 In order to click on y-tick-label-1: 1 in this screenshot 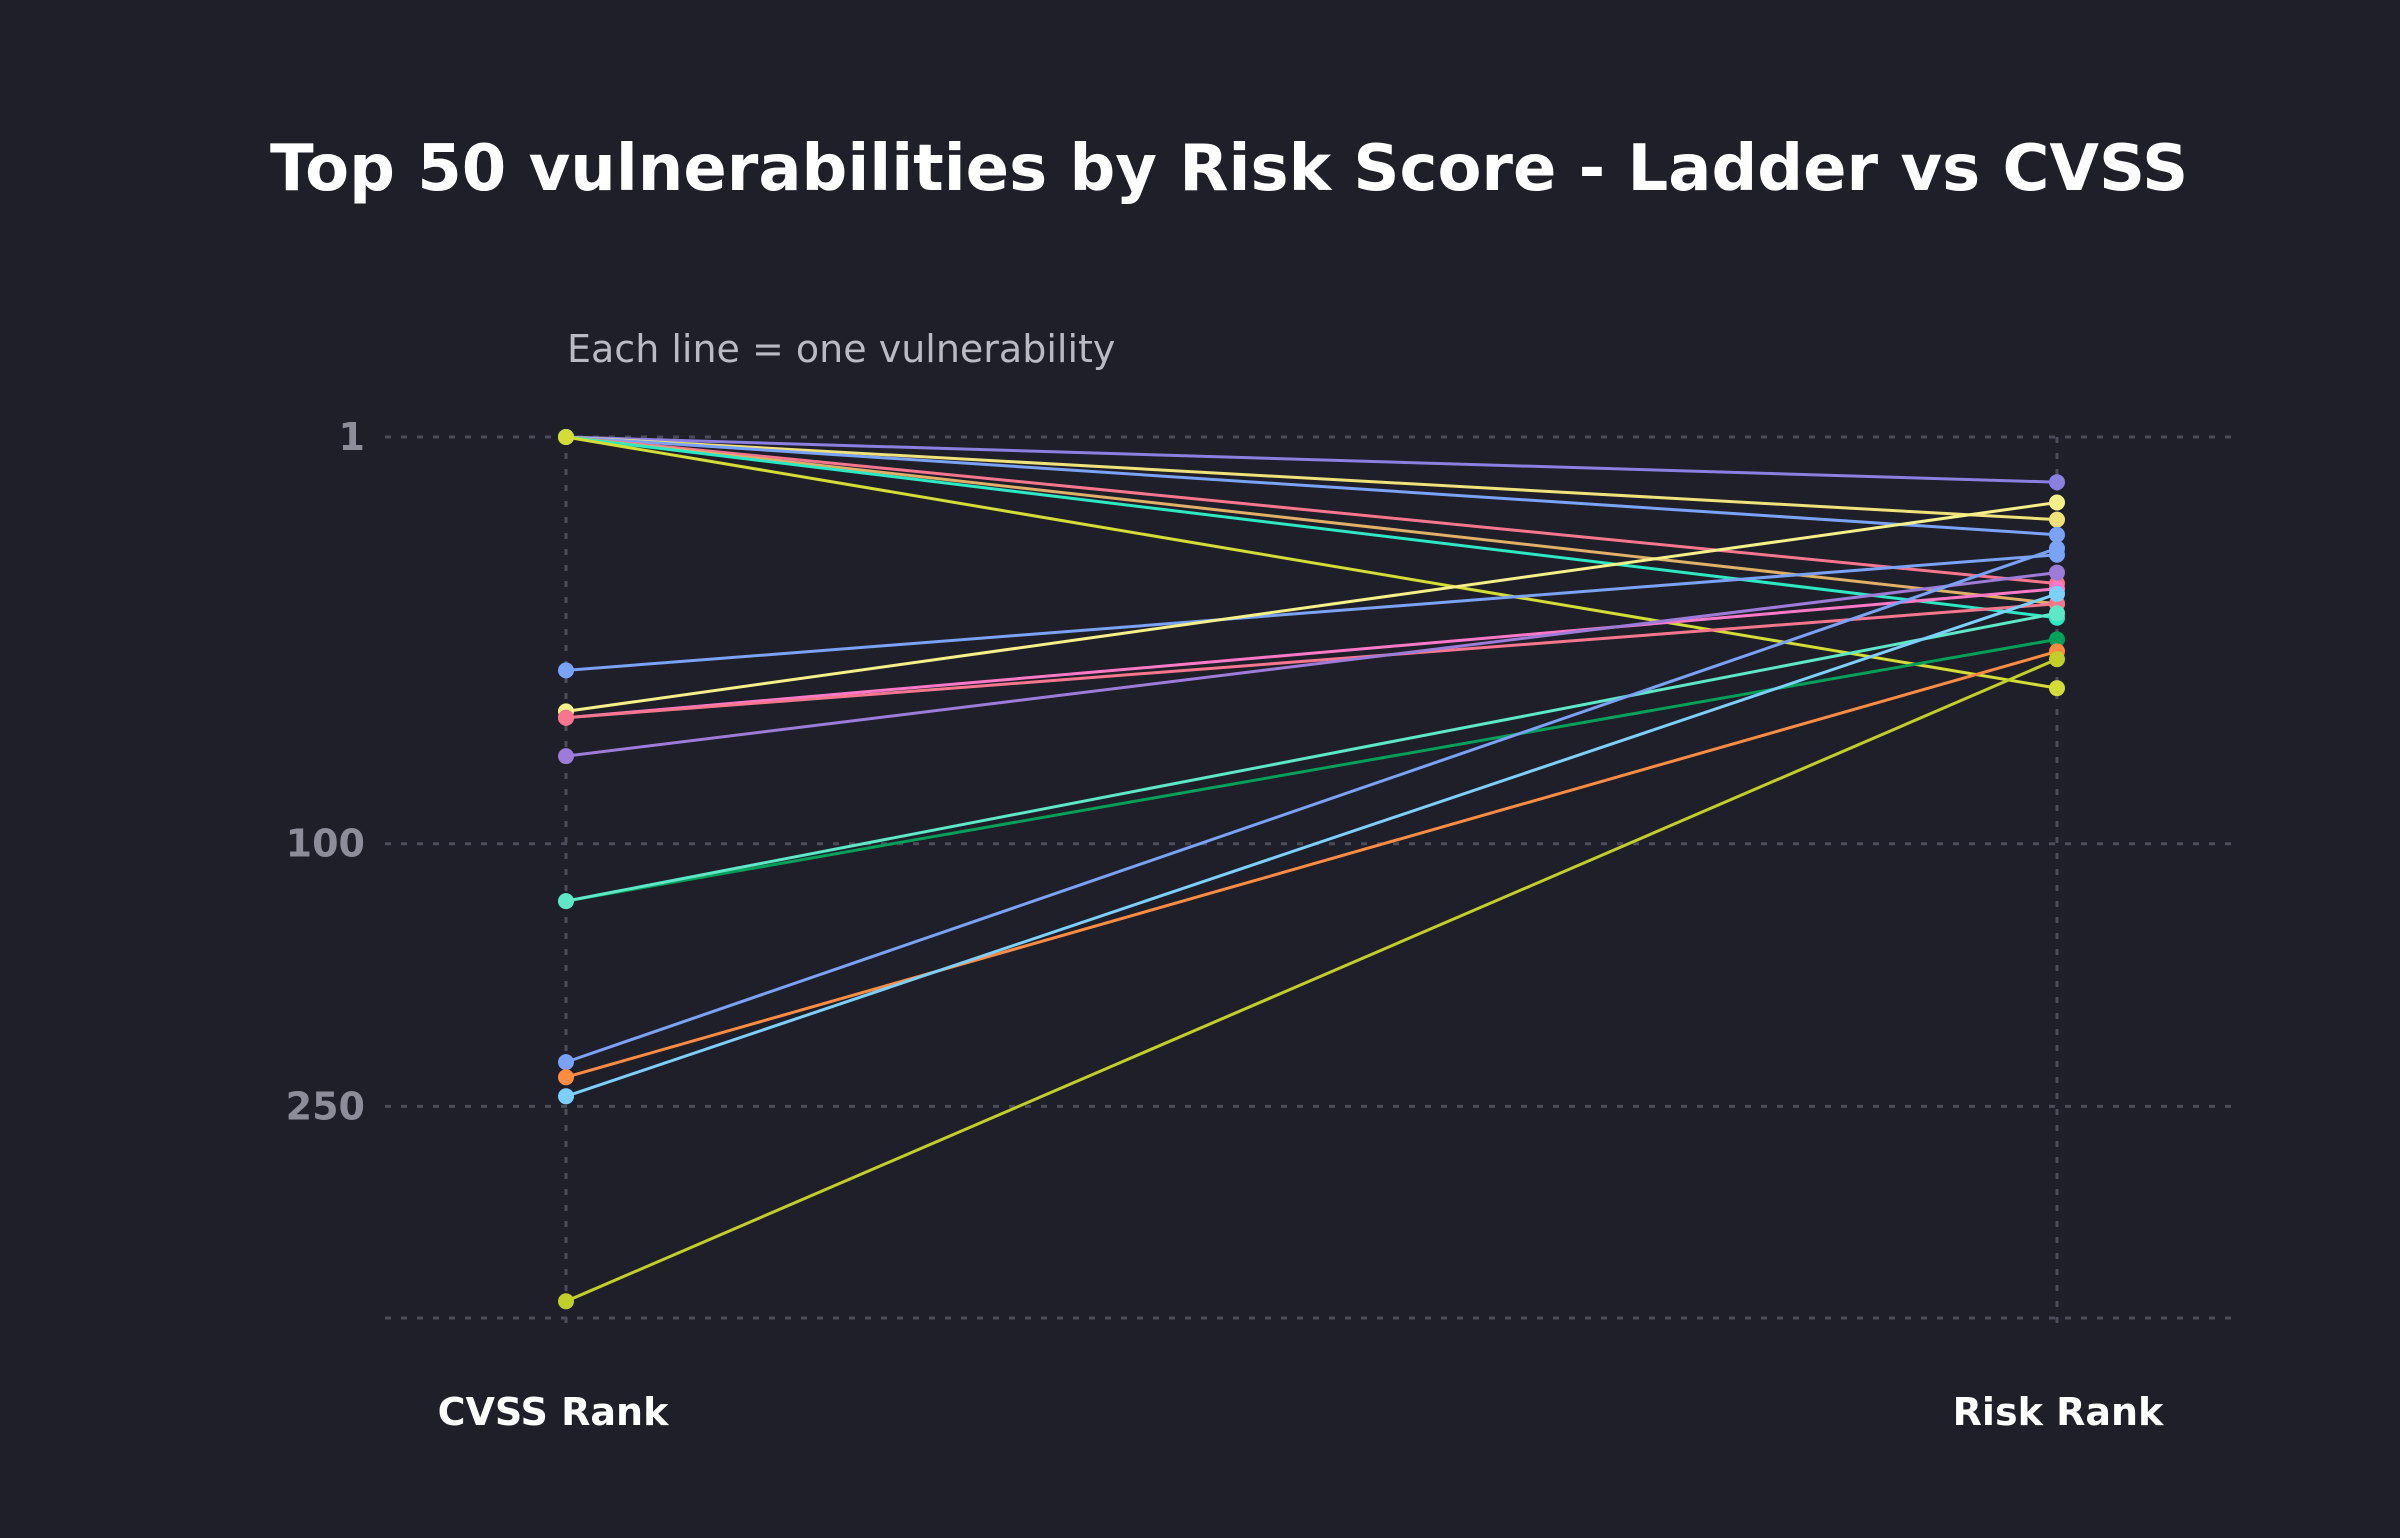, I will do `click(352, 437)`.